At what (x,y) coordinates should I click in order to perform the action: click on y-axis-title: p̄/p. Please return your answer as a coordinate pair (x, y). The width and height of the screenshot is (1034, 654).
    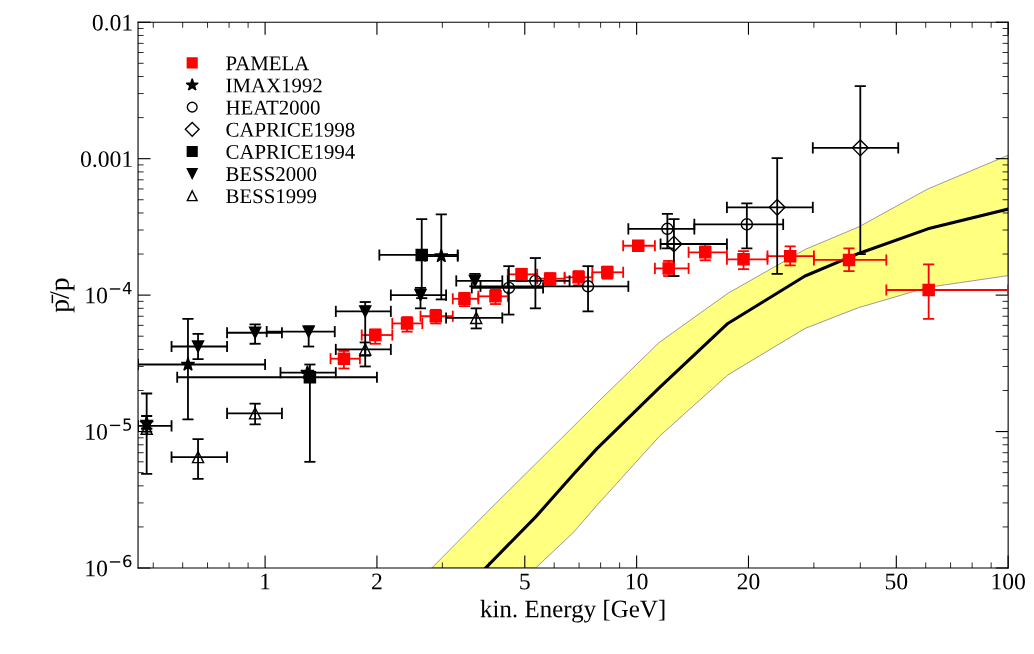
    Looking at the image, I should click on (62, 295).